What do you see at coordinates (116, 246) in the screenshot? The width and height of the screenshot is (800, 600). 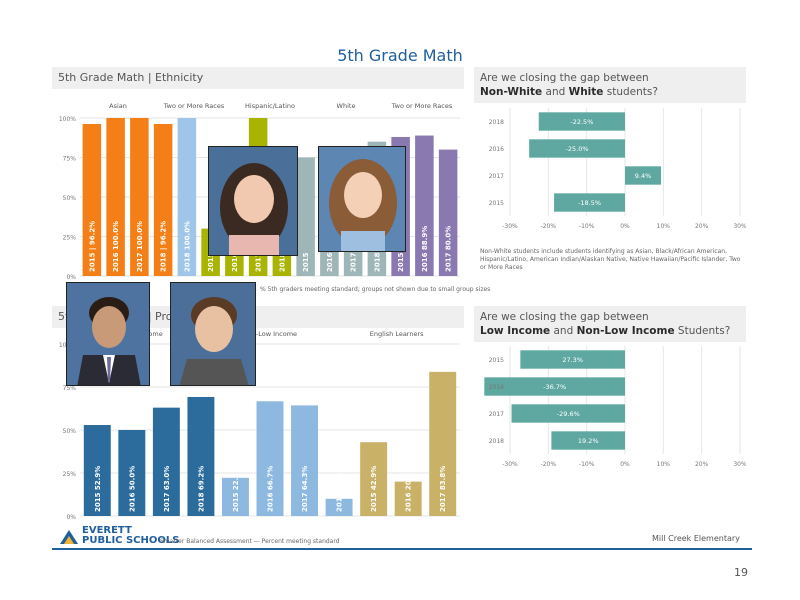 I see `bar-value-label: 2016 100.0%` at bounding box center [116, 246].